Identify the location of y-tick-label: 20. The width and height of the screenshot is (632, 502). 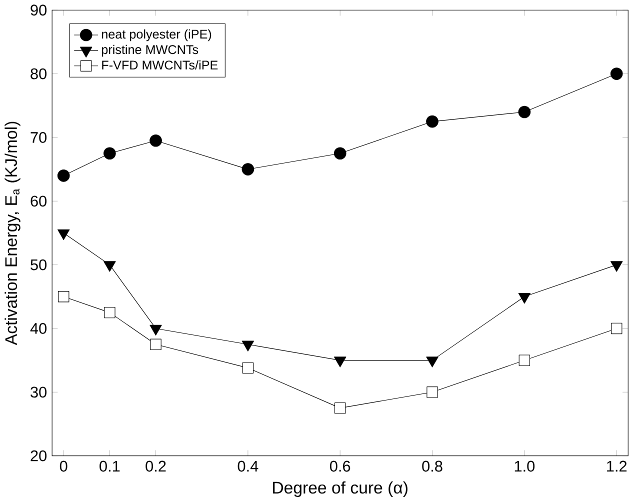
(38, 456).